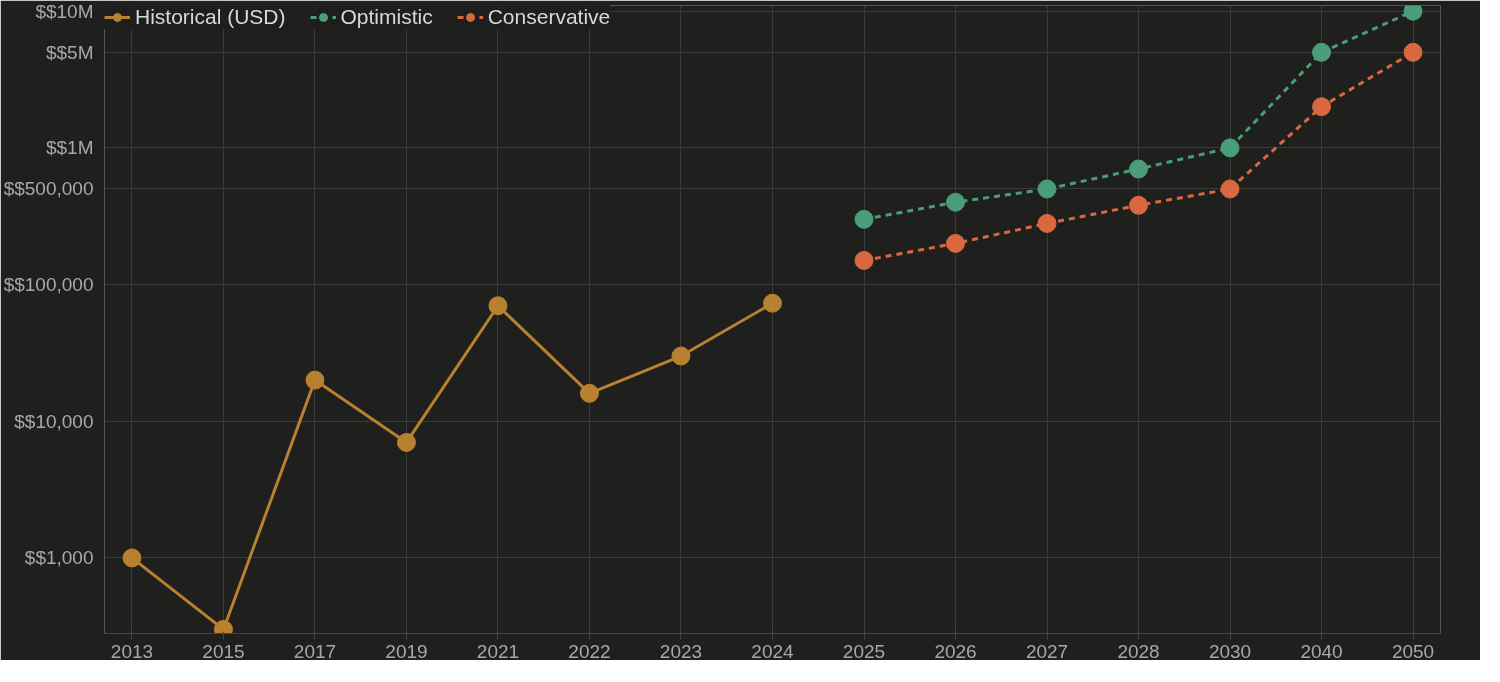  What do you see at coordinates (955, 651) in the screenshot?
I see `x-tick-label: 2026` at bounding box center [955, 651].